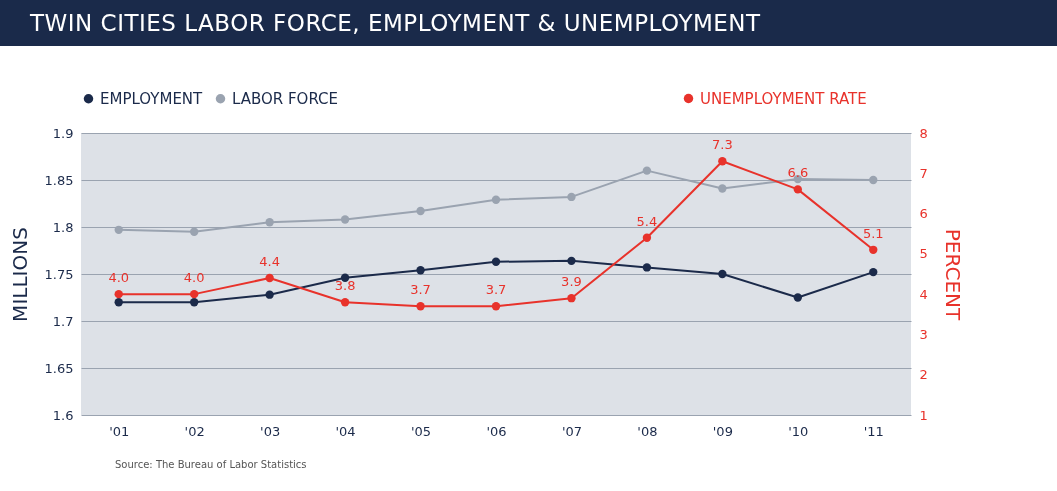  What do you see at coordinates (528, 23) in the screenshot?
I see `chart-title: TWIN CITIES LABOR FORCE, EMPLOYMENT & UNEMPLOYMENT` at bounding box center [528, 23].